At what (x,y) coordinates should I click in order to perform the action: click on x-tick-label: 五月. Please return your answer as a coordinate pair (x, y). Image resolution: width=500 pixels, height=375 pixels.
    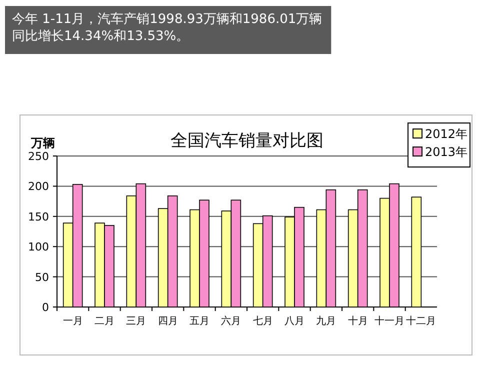
    Looking at the image, I should click on (200, 321).